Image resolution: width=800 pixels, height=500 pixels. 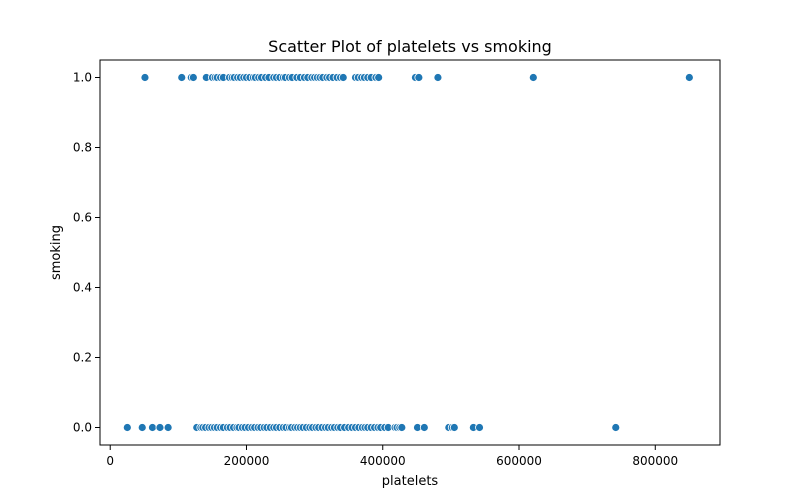 I want to click on x-tick-label: 800000, so click(x=655, y=461).